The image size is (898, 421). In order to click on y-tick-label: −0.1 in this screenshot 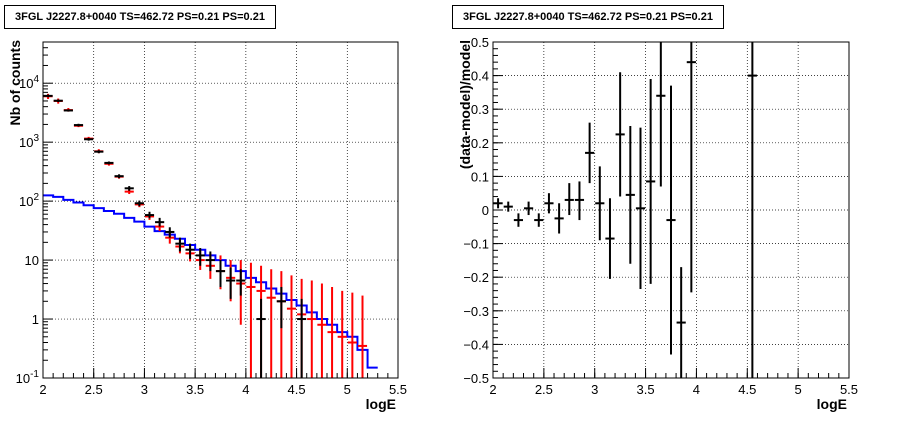, I will do `click(476, 244)`.